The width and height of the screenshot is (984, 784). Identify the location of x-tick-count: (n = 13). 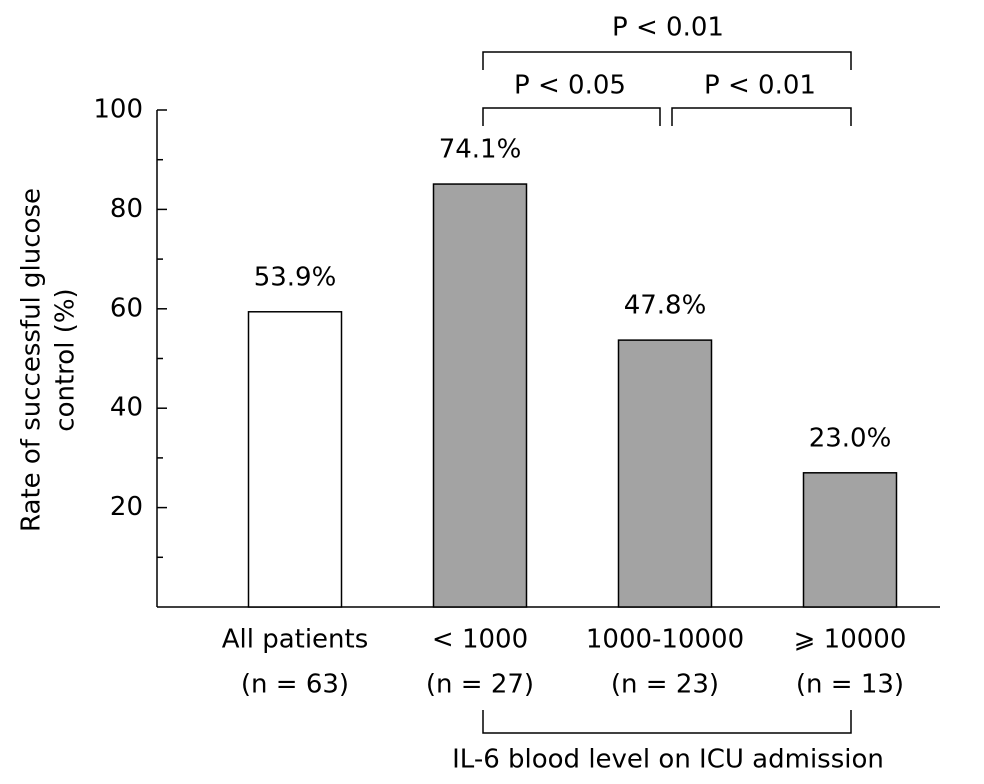
(850, 685).